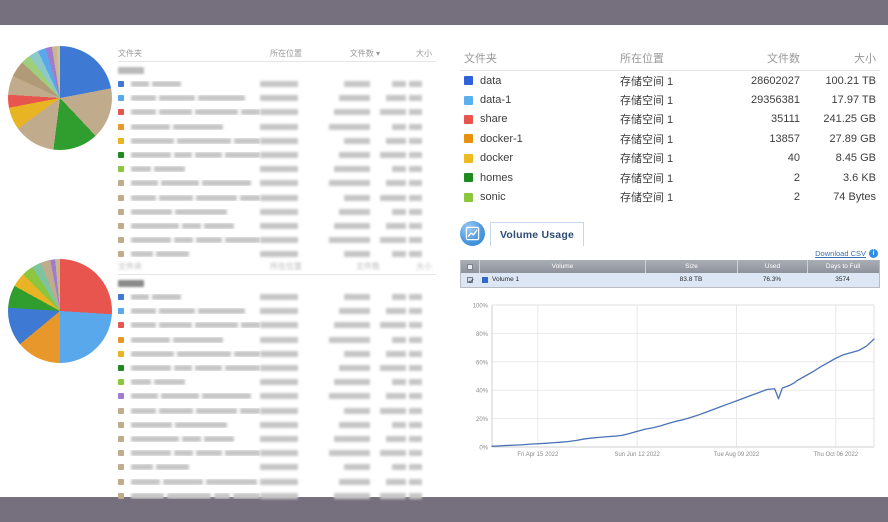 The height and width of the screenshot is (522, 888). Describe the element at coordinates (670, 196) in the screenshot. I see `table-row: sonic 存储空间 1 2 74 Bytes` at that location.